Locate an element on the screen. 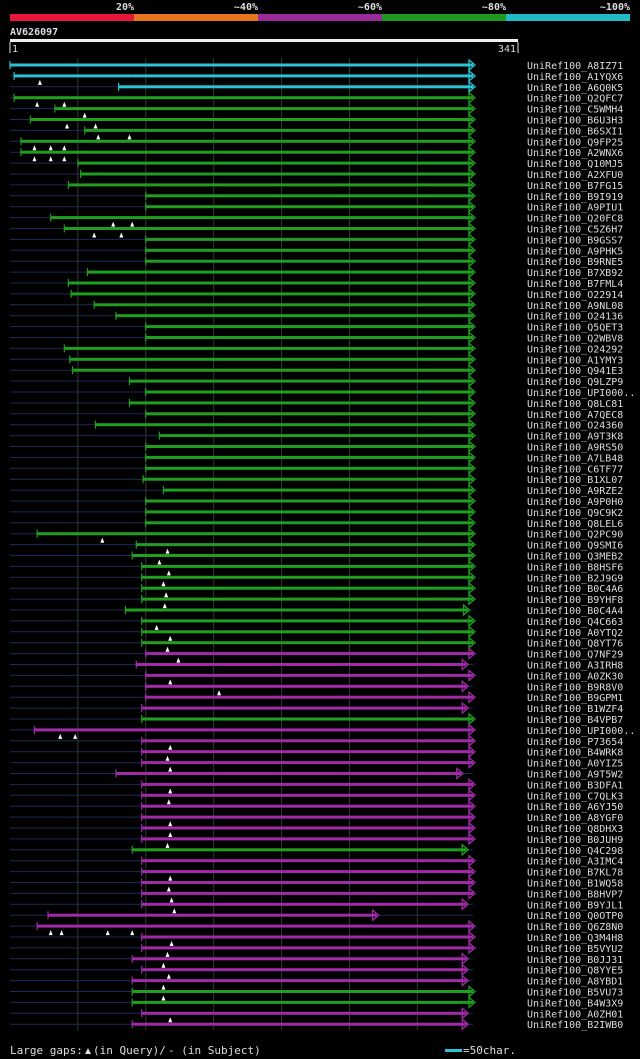 Image resolution: width=640 pixels, height=1059 pixels. hit-row: UniRef100_A8IZ71 is located at coordinates (316, 65).